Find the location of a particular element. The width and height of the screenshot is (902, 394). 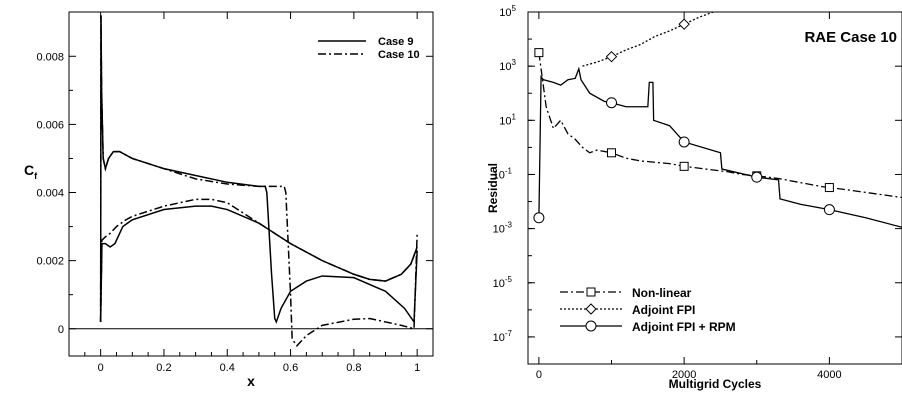

right-x-axis-title: Multigrid Cycles is located at coordinates (715, 384).